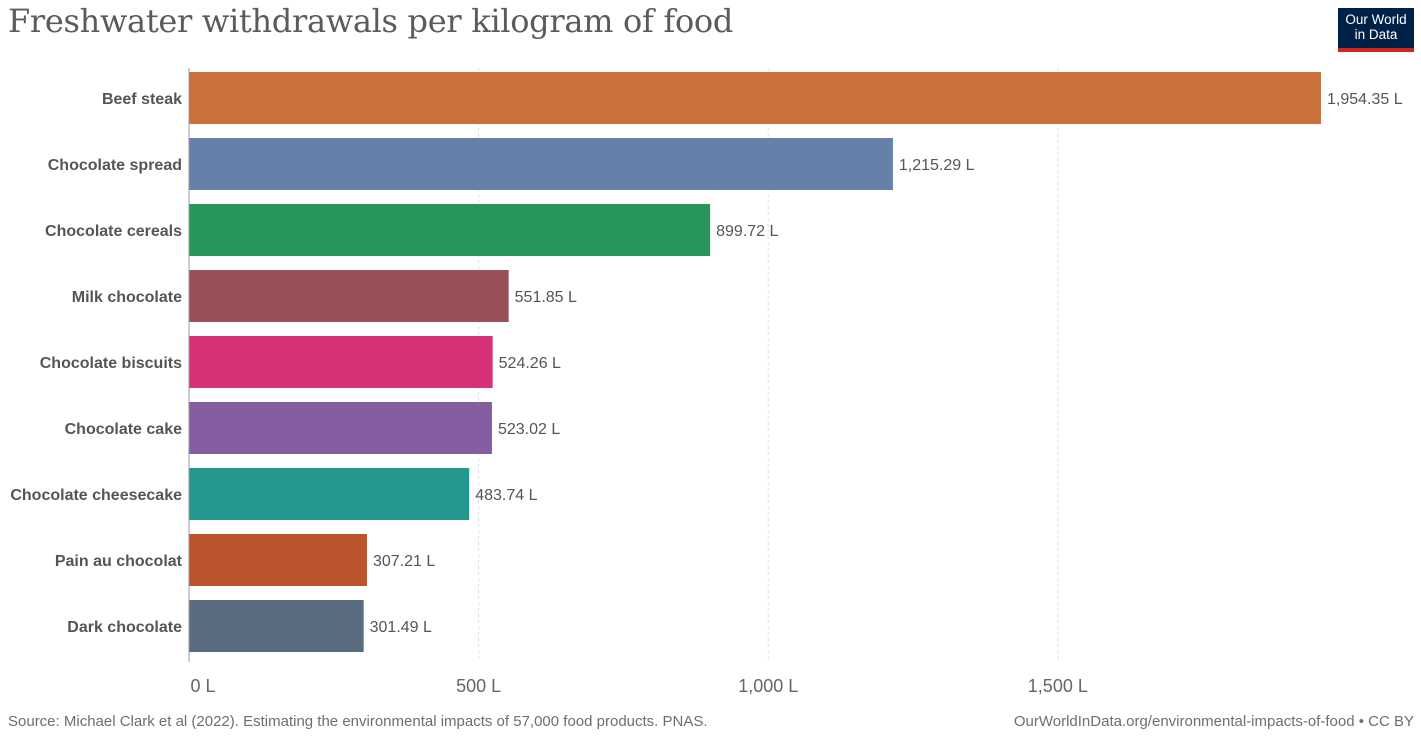  I want to click on x-tick-label: 500 L, so click(478, 686).